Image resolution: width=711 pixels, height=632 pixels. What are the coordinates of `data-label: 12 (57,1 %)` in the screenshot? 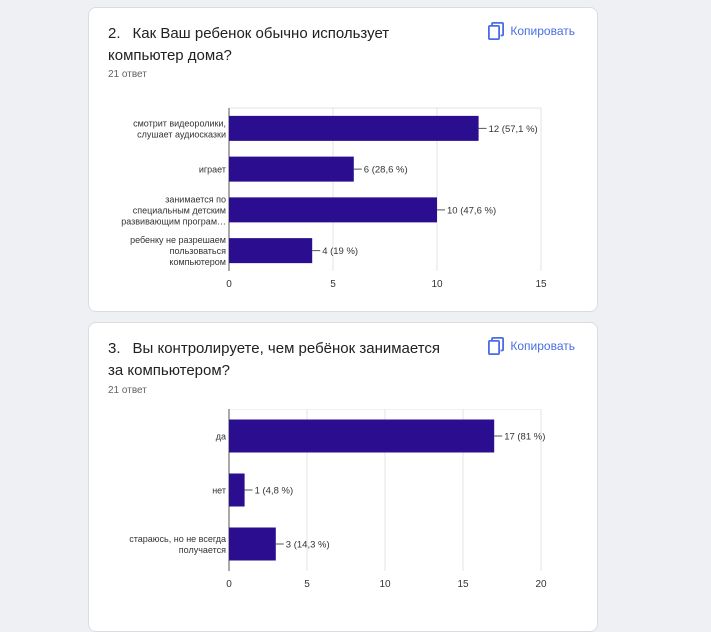 It's located at (513, 129).